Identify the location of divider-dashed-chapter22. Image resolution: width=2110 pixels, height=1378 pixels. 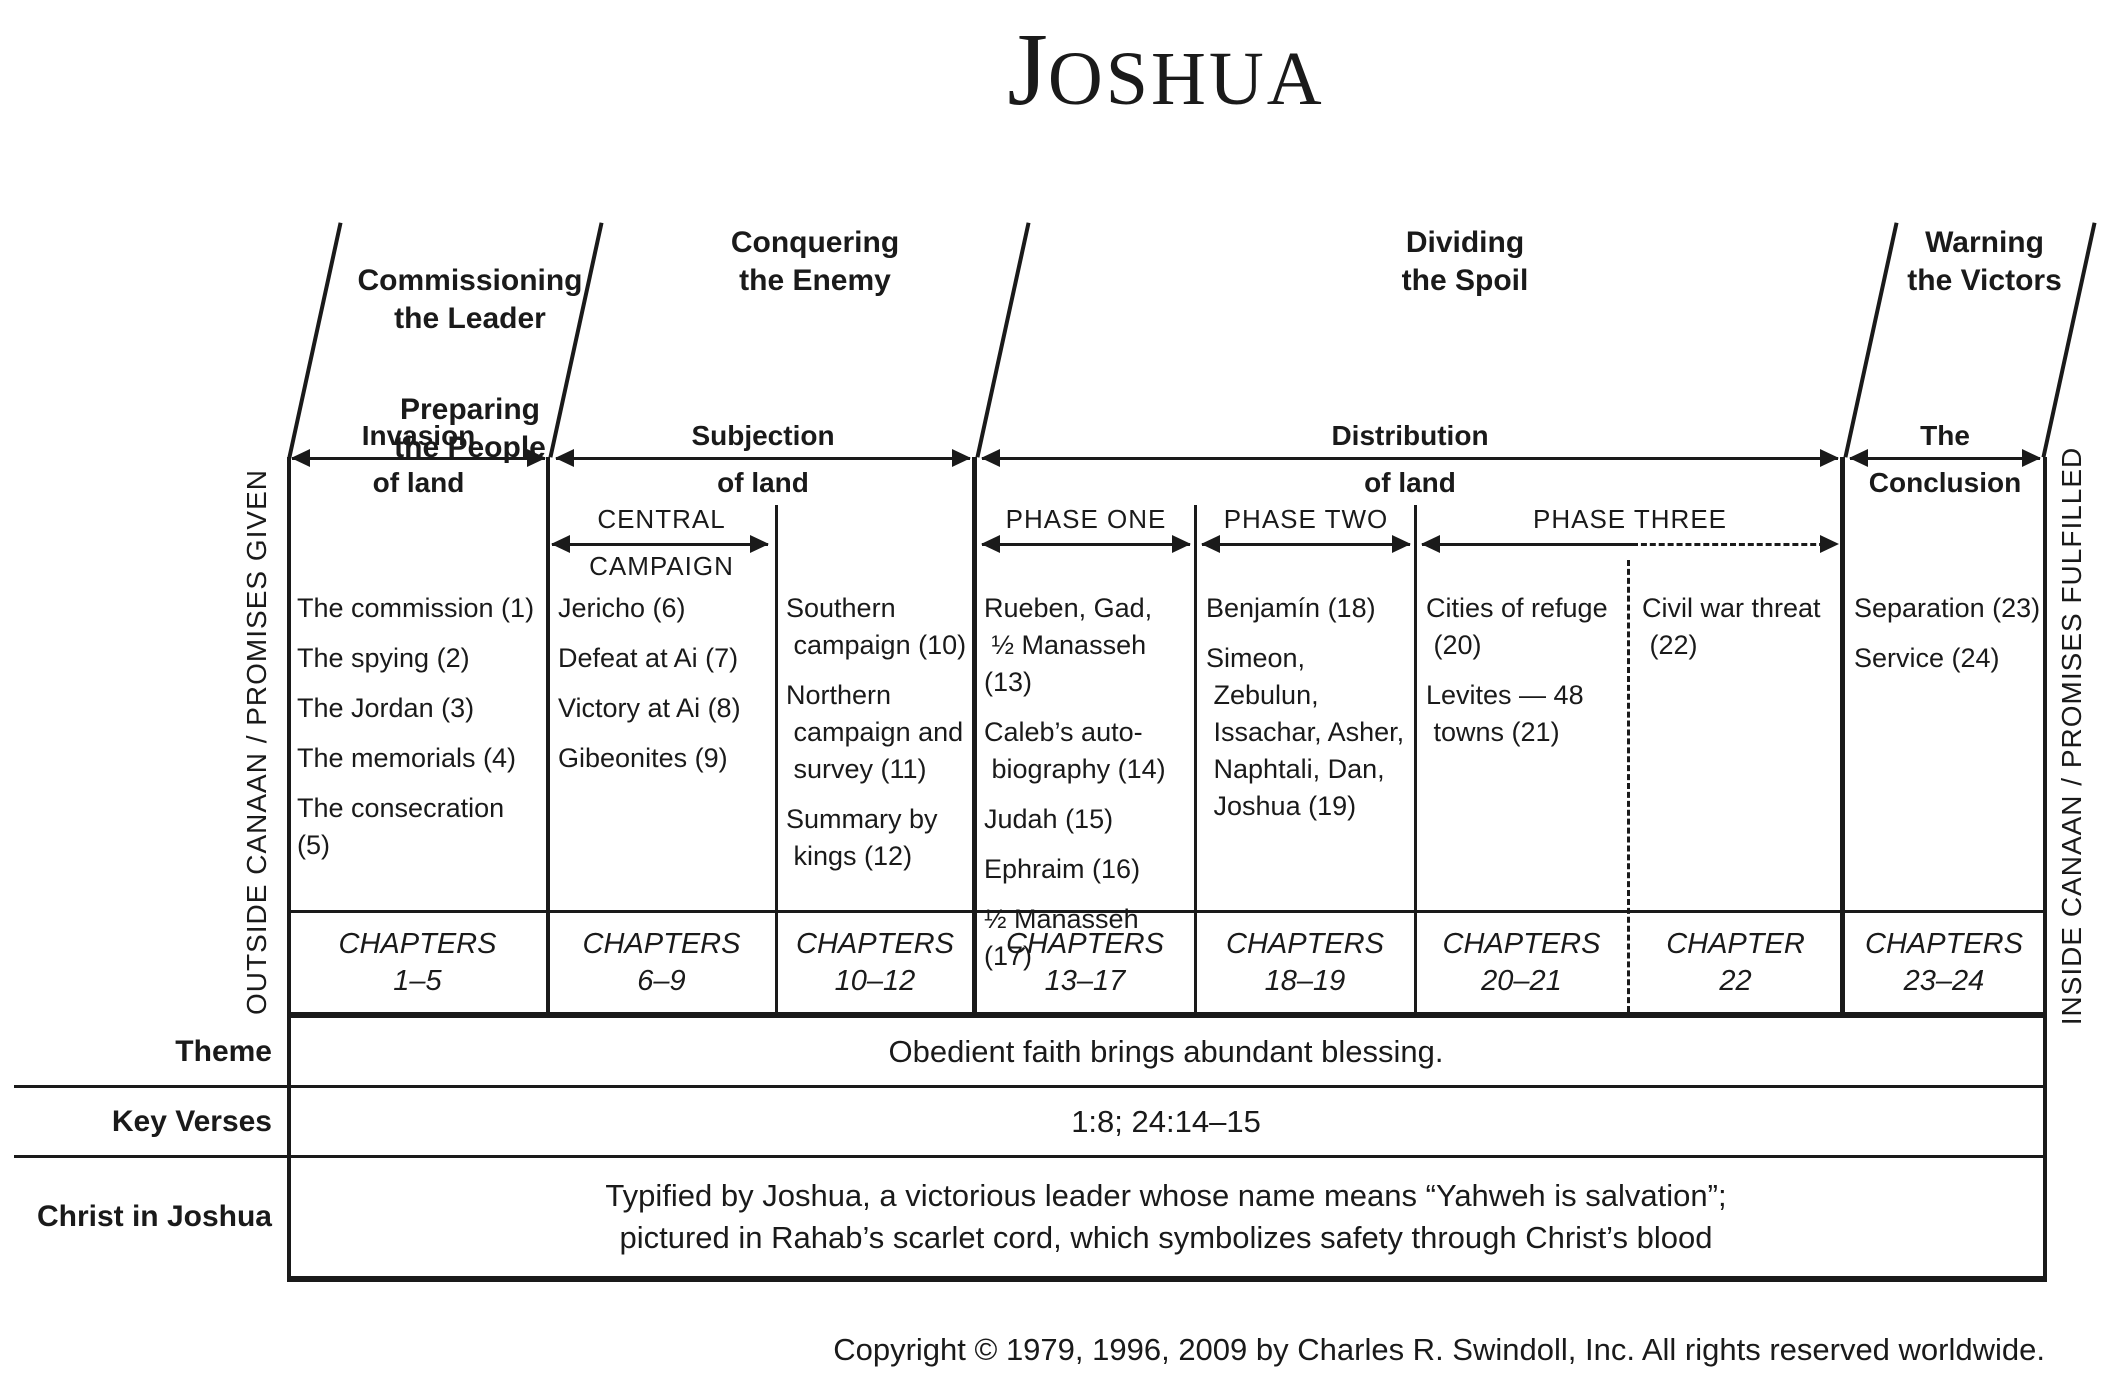
(1628, 786).